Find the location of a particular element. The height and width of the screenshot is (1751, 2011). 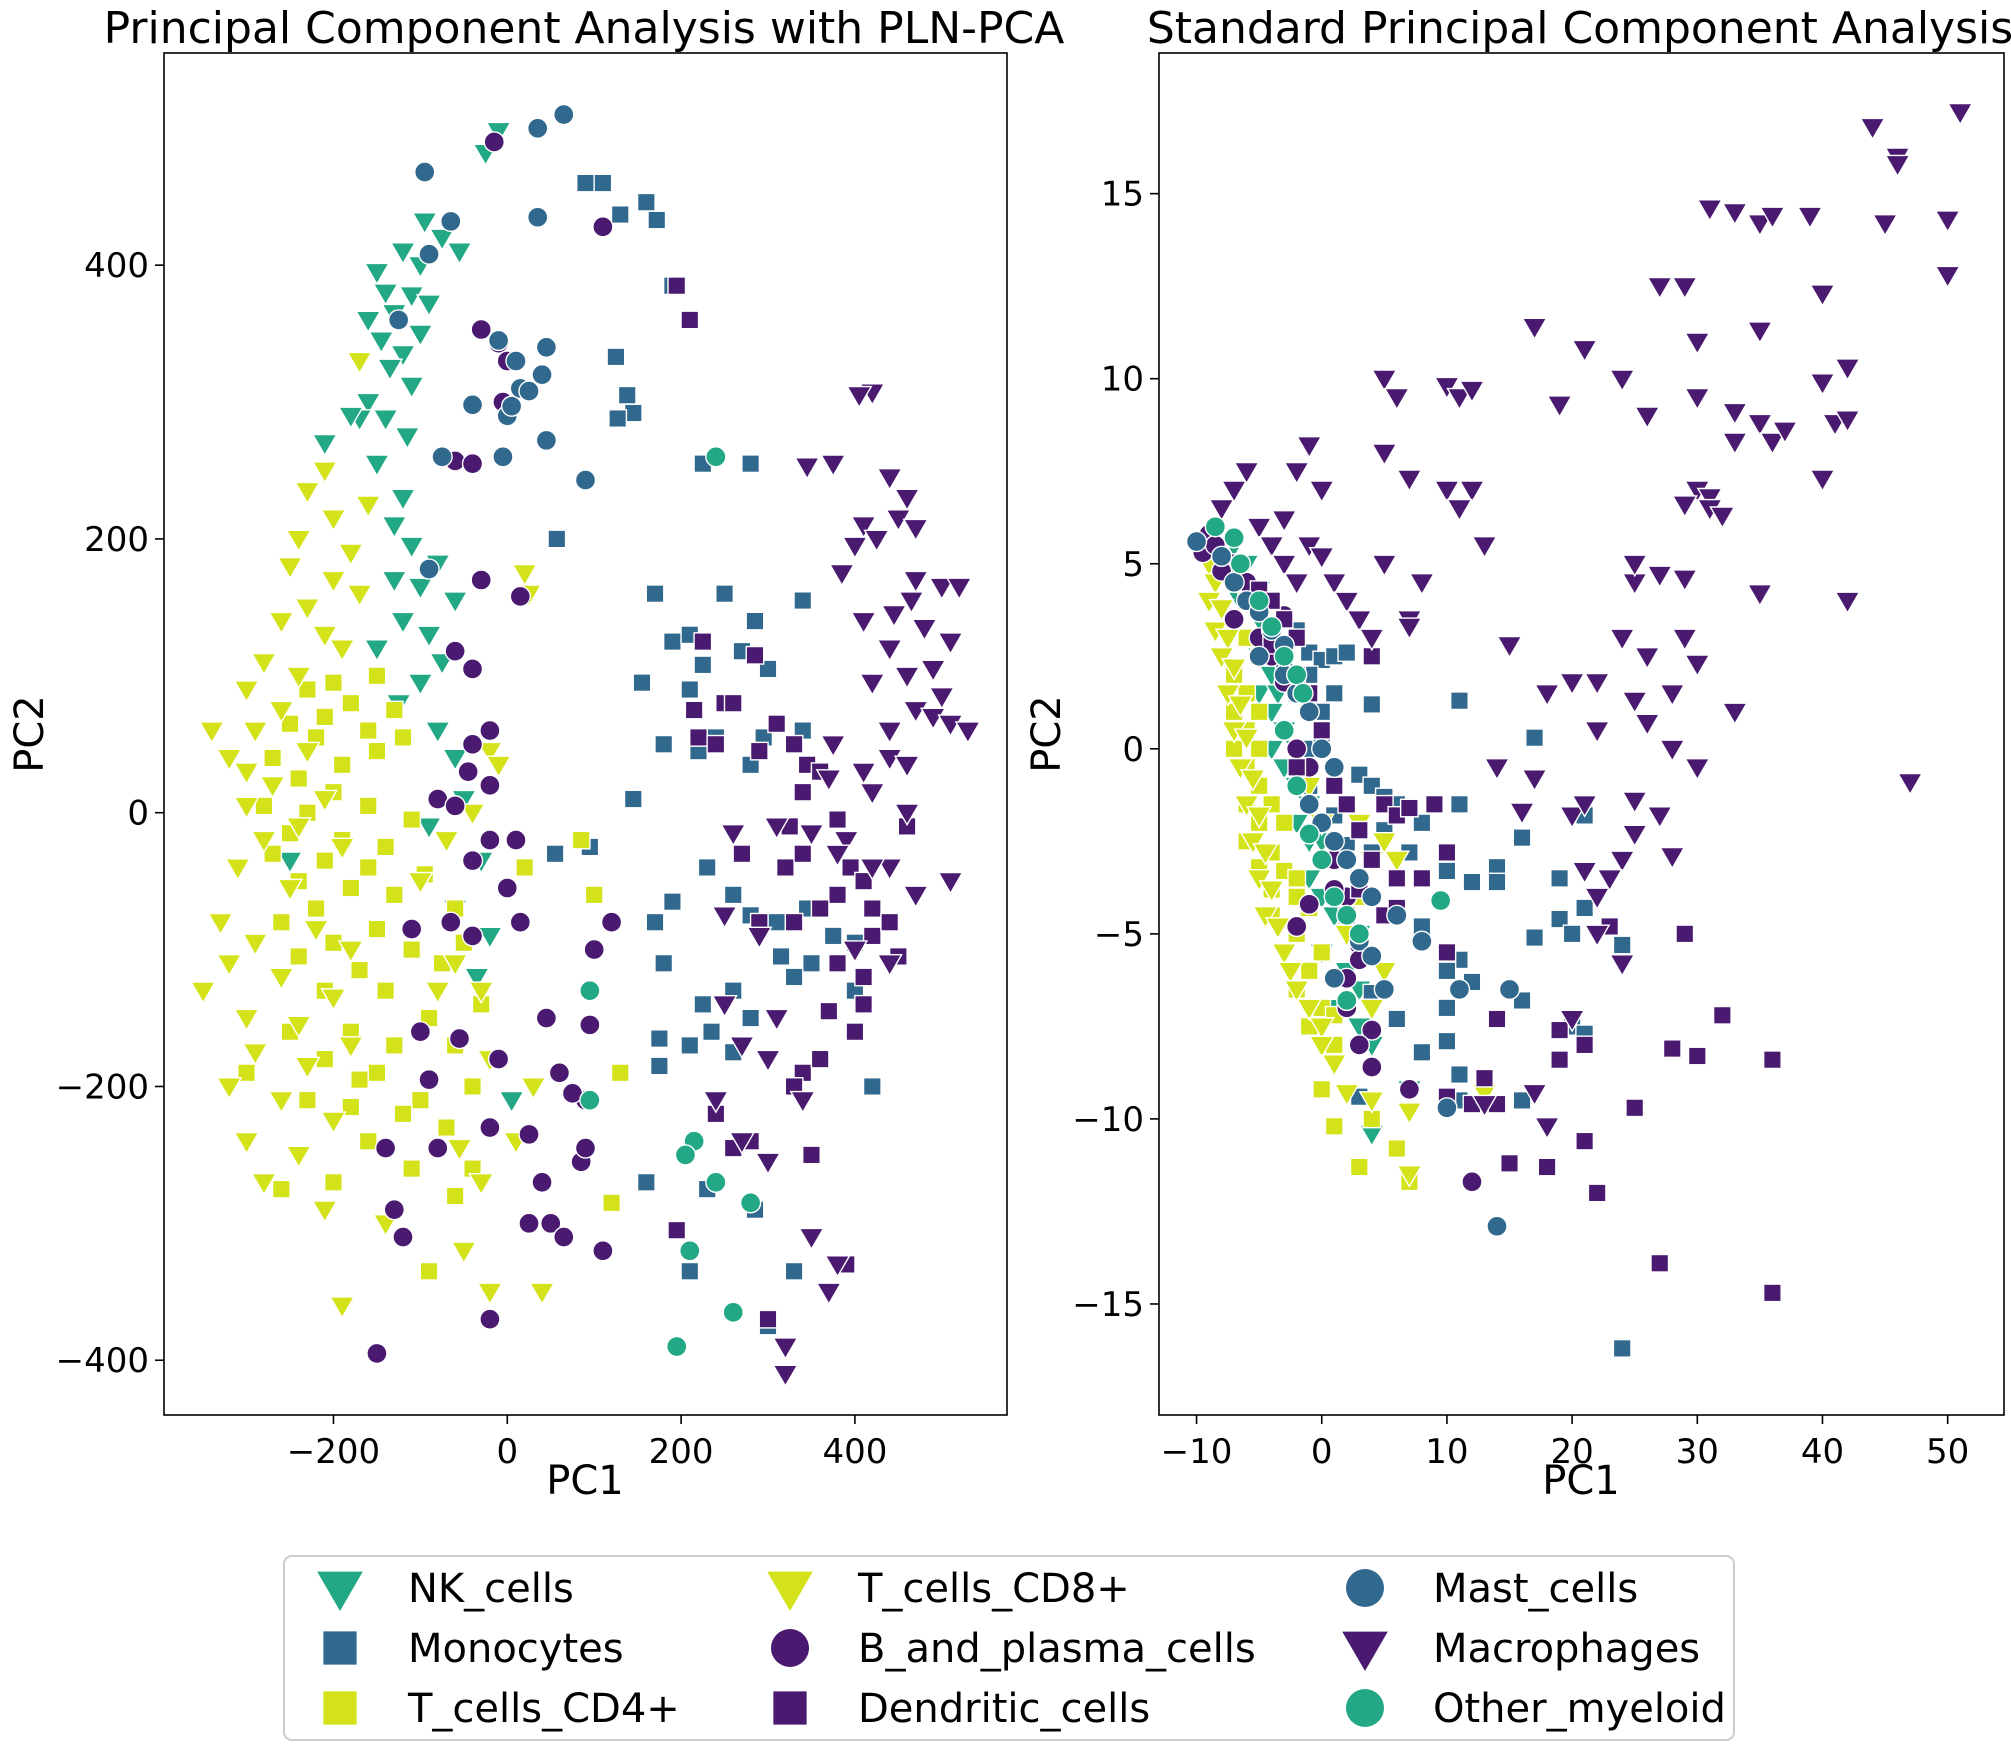

legend-label-other-myeloid: Other_myeloid is located at coordinates (1579, 1709).